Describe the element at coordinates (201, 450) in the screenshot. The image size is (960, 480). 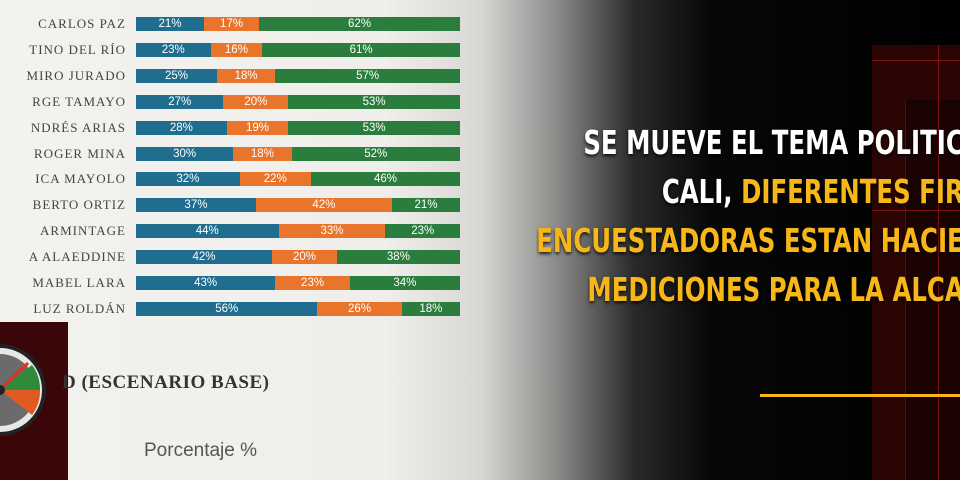
I see `x-axis-label: Porcentaje %` at that location.